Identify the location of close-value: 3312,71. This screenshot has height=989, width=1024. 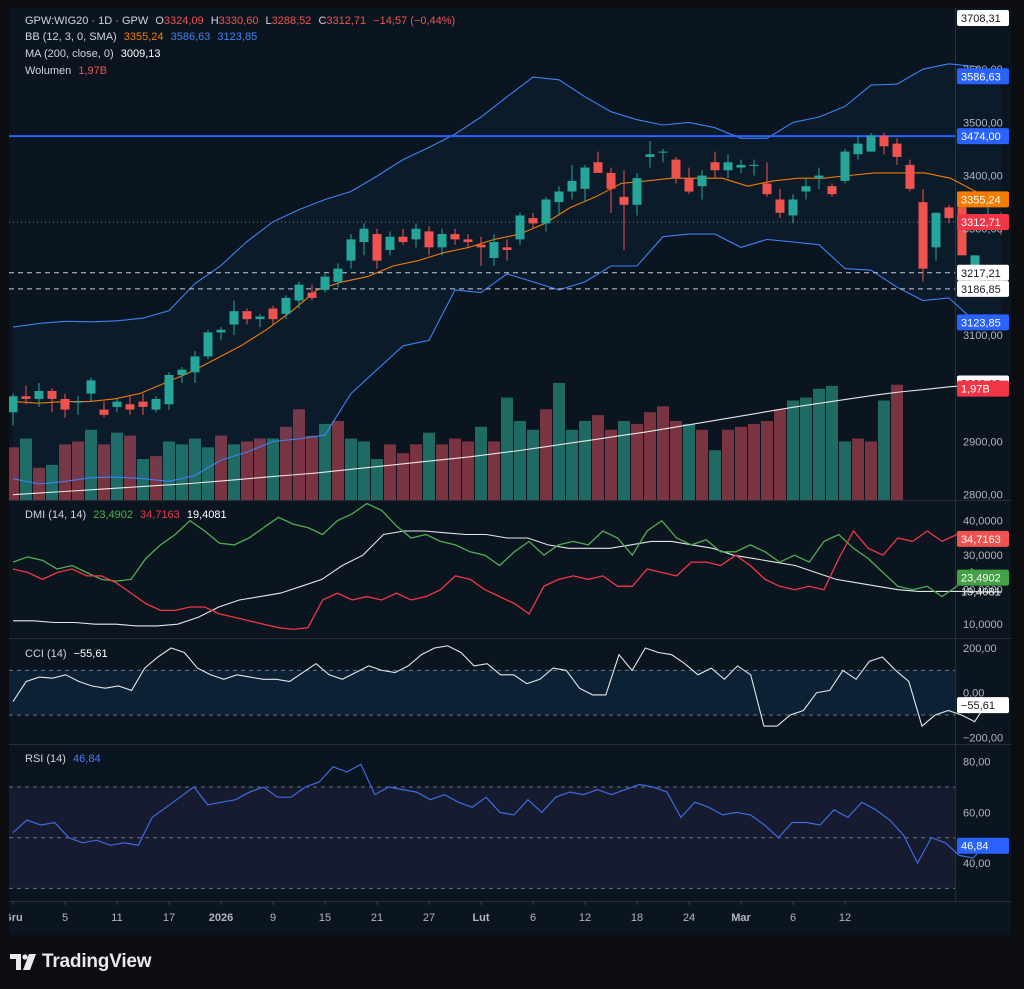
(346, 21).